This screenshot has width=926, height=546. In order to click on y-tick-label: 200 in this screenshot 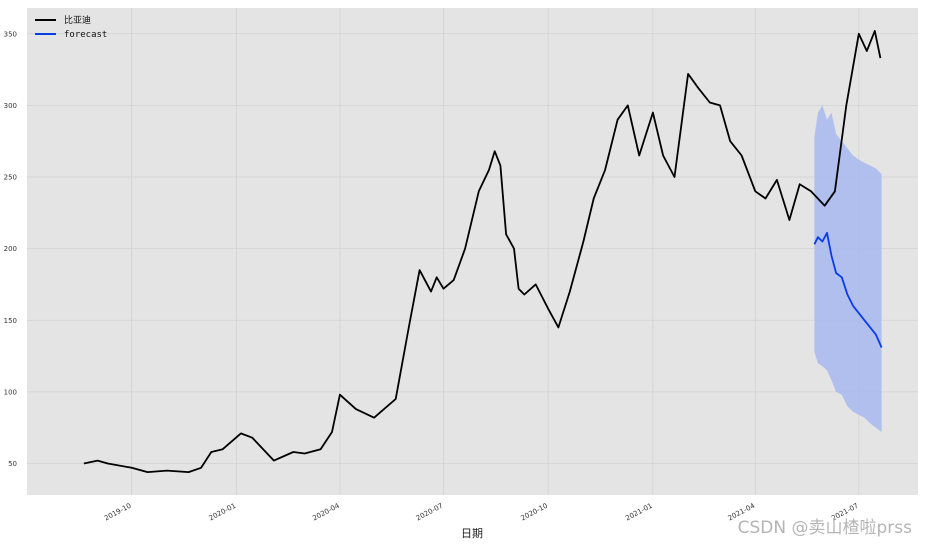, I will do `click(10, 249)`.